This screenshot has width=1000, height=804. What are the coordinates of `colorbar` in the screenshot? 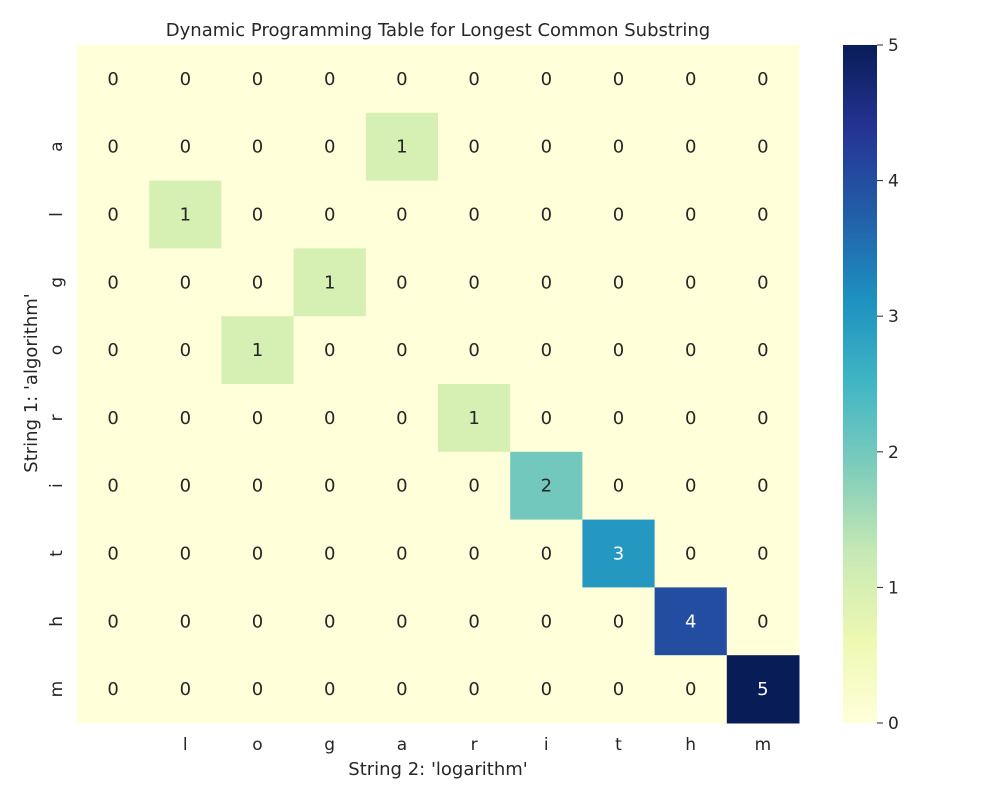 It's located at (860, 384).